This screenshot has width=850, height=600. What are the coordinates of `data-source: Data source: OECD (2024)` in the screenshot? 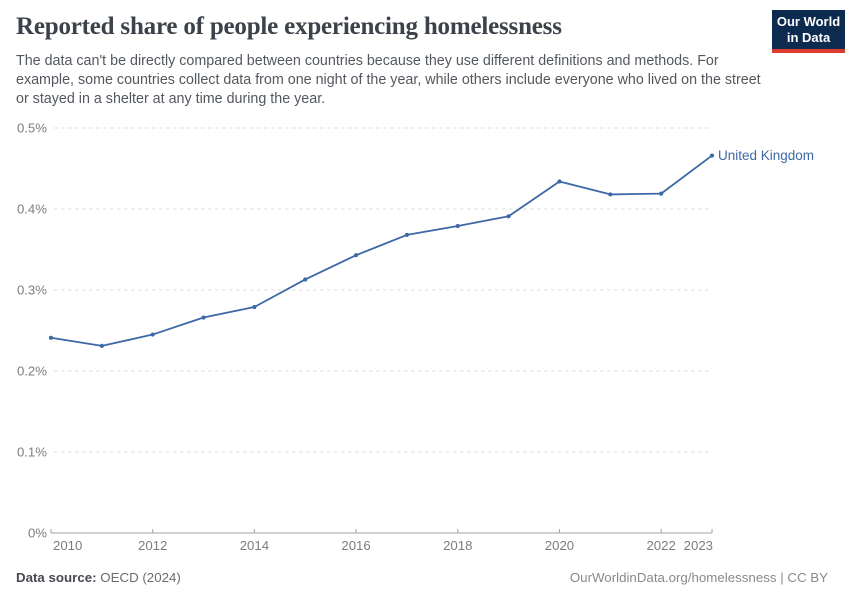 It's located at (98, 577).